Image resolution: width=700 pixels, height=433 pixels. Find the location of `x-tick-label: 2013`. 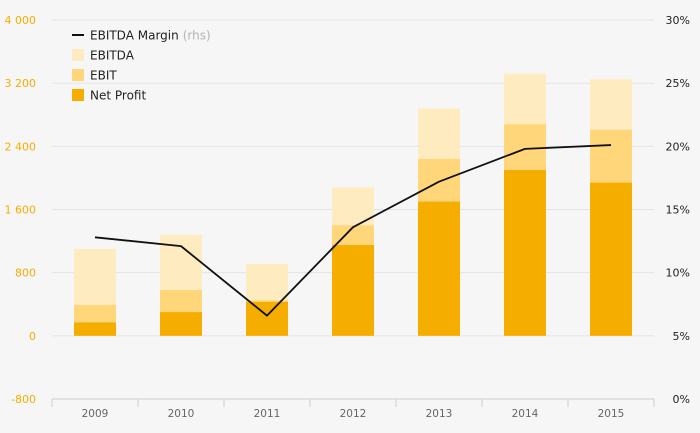

x-tick-label: 2013 is located at coordinates (439, 414).